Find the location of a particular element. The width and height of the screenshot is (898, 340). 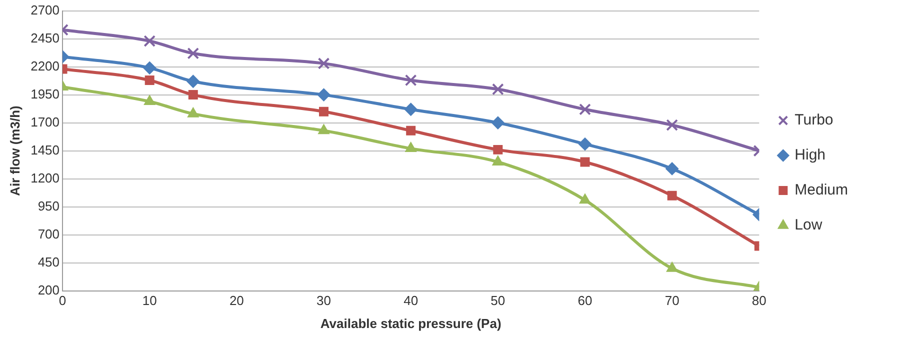

y-tick-label: 450 is located at coordinates (49, 262).